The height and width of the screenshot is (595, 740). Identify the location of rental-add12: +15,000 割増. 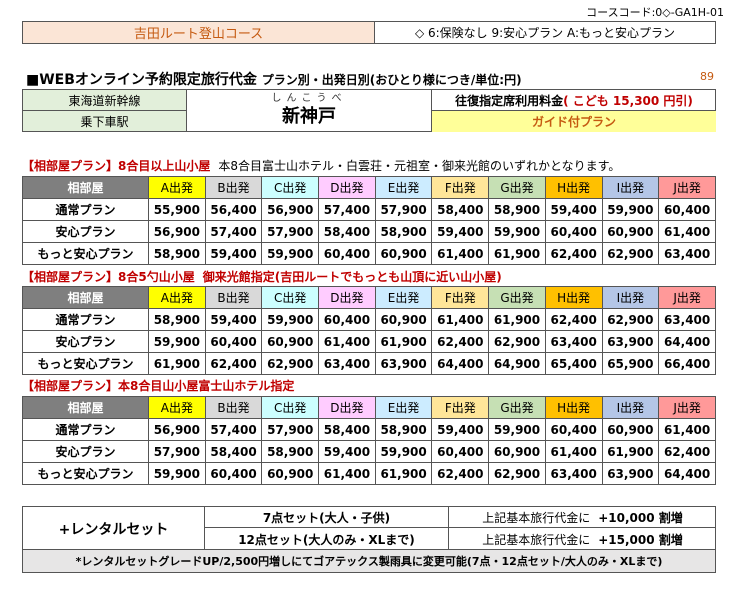
(640, 539).